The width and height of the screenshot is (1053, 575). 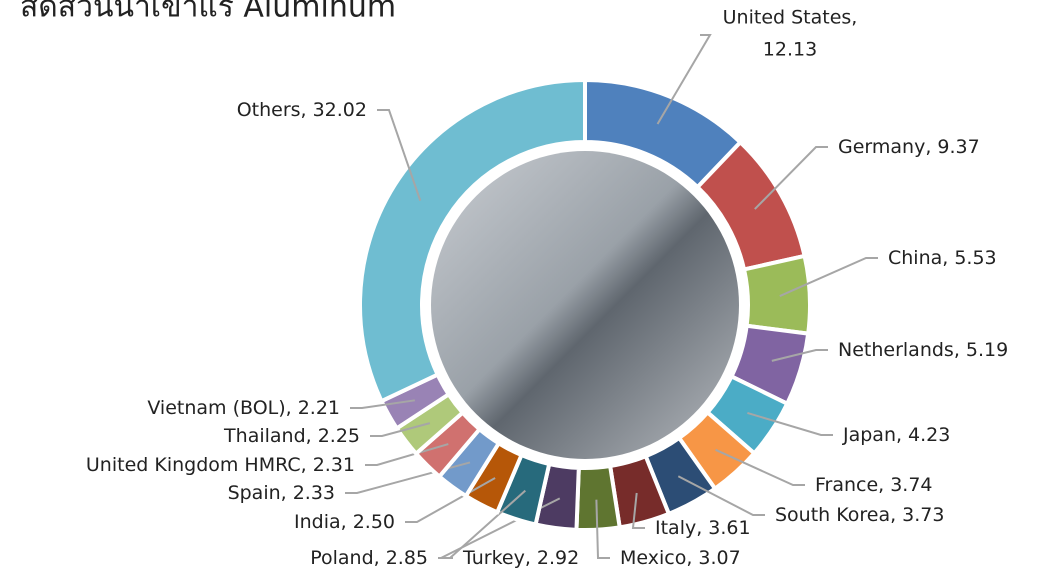 I want to click on data-label-value: 3.61, so click(x=729, y=528).